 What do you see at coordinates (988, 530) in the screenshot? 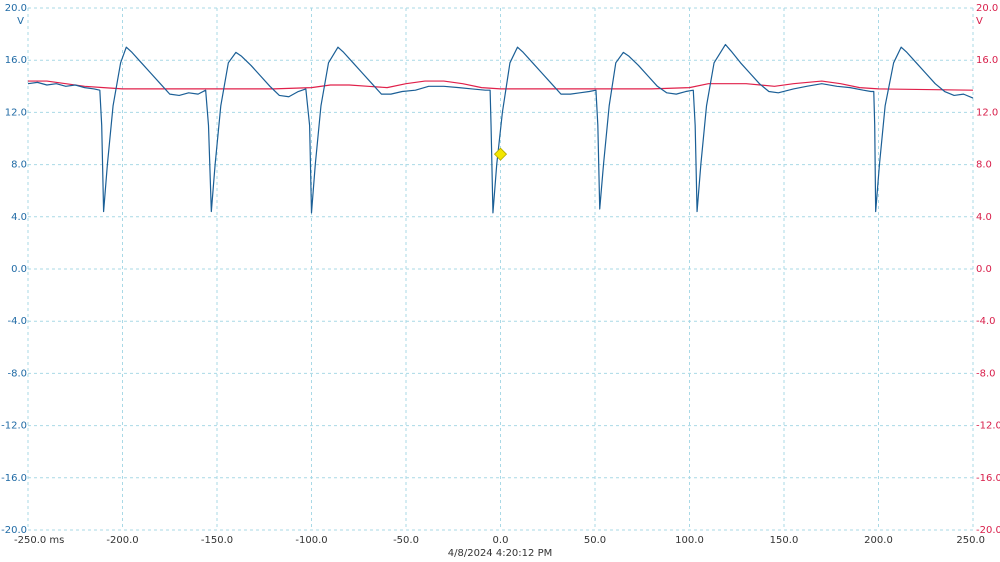
I see `y2-tick-label: -20.0` at bounding box center [988, 530].